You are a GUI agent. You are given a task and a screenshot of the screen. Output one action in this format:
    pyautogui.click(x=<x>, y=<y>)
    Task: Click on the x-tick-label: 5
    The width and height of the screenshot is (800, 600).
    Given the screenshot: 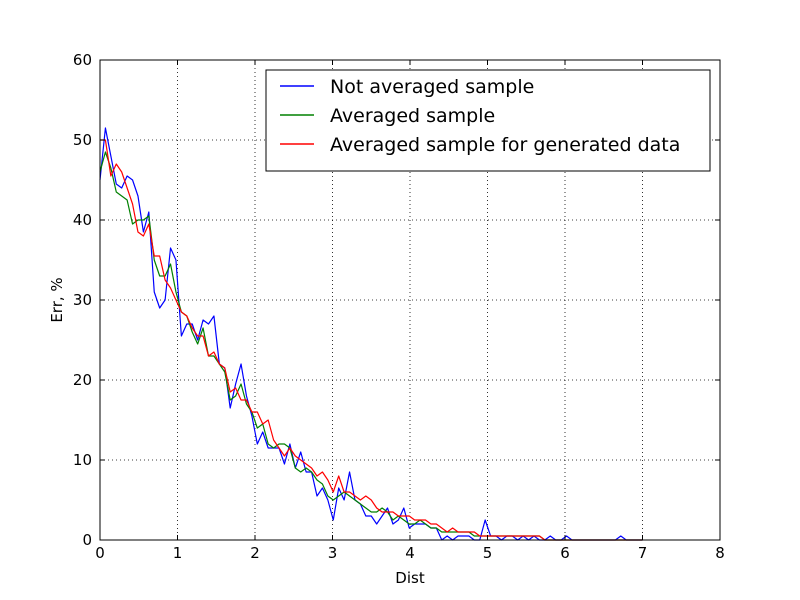 What is the action you would take?
    pyautogui.click(x=488, y=553)
    